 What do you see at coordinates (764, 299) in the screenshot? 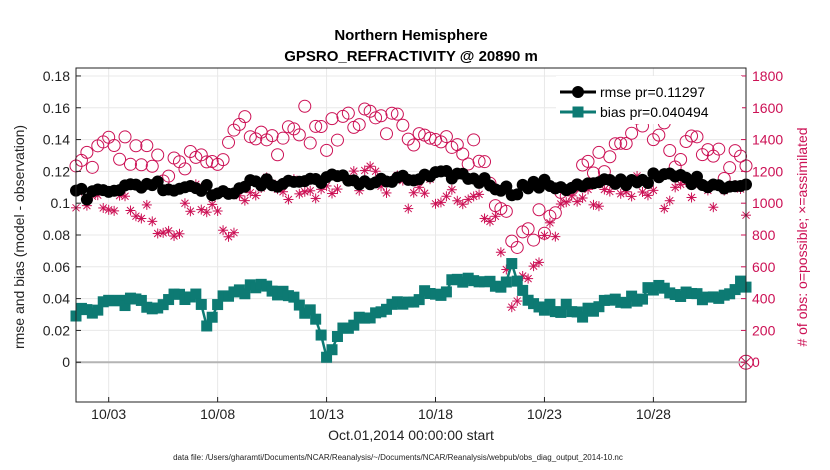
I see `y-right-tick-label: 400` at bounding box center [764, 299].